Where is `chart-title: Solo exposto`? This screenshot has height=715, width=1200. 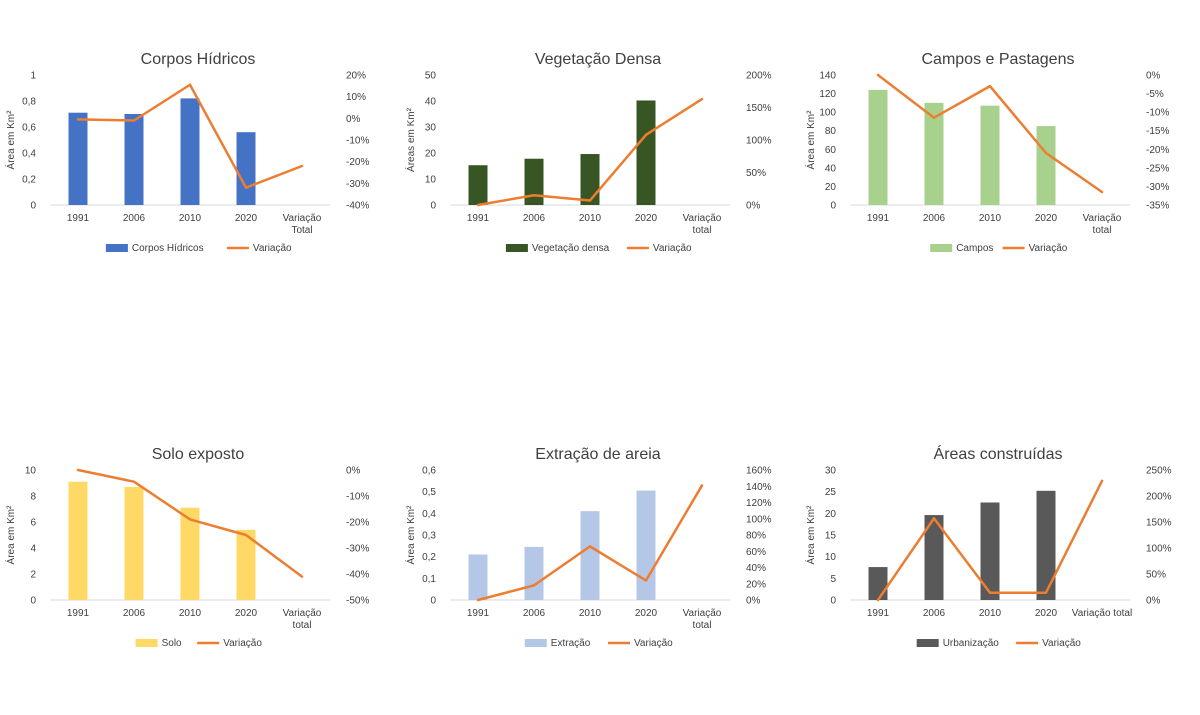
chart-title: Solo exposto is located at coordinates (198, 454).